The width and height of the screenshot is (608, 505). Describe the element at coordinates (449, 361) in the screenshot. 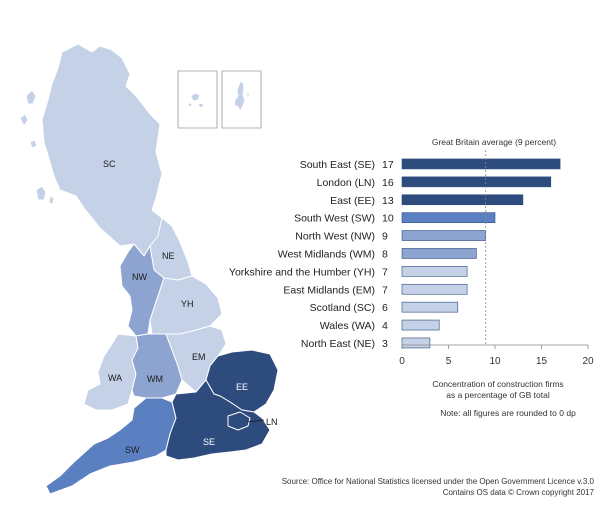

I see `x-tick-label-1: 5` at that location.